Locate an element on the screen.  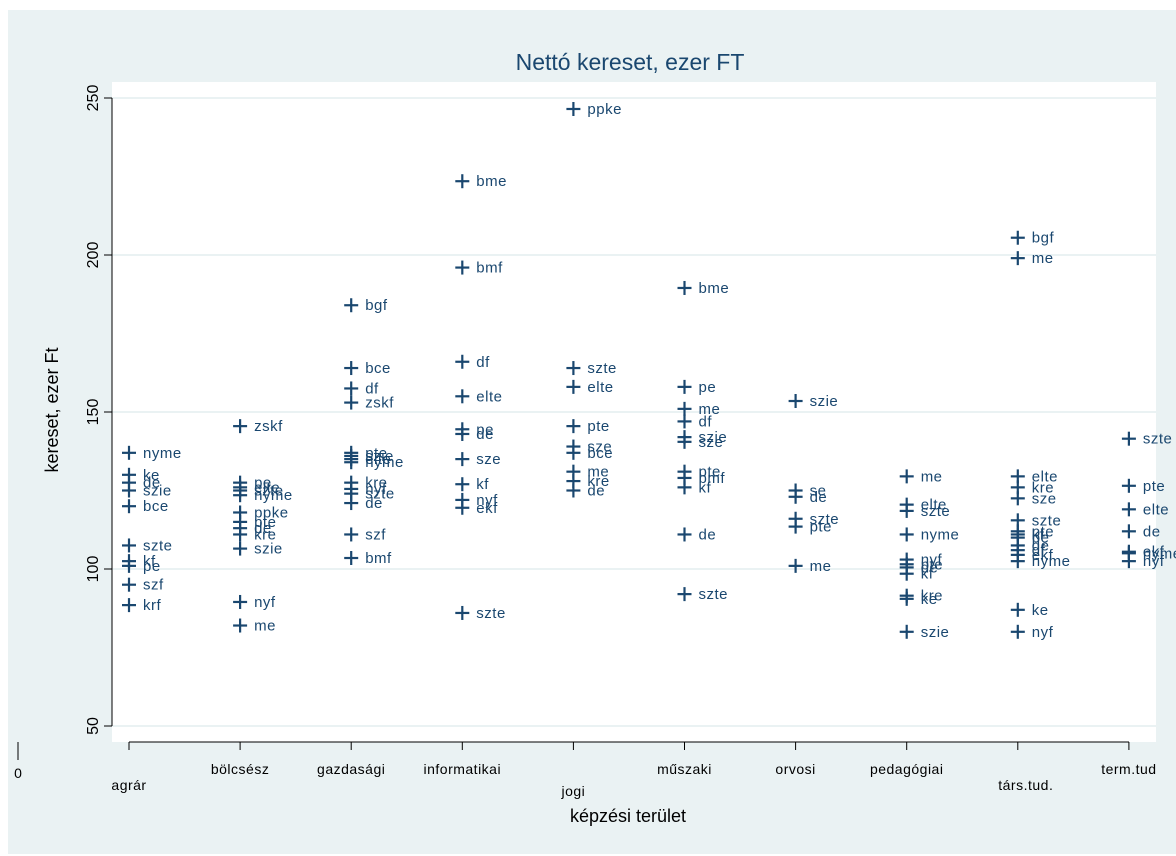
y-tick-label: 150 is located at coordinates (93, 412).